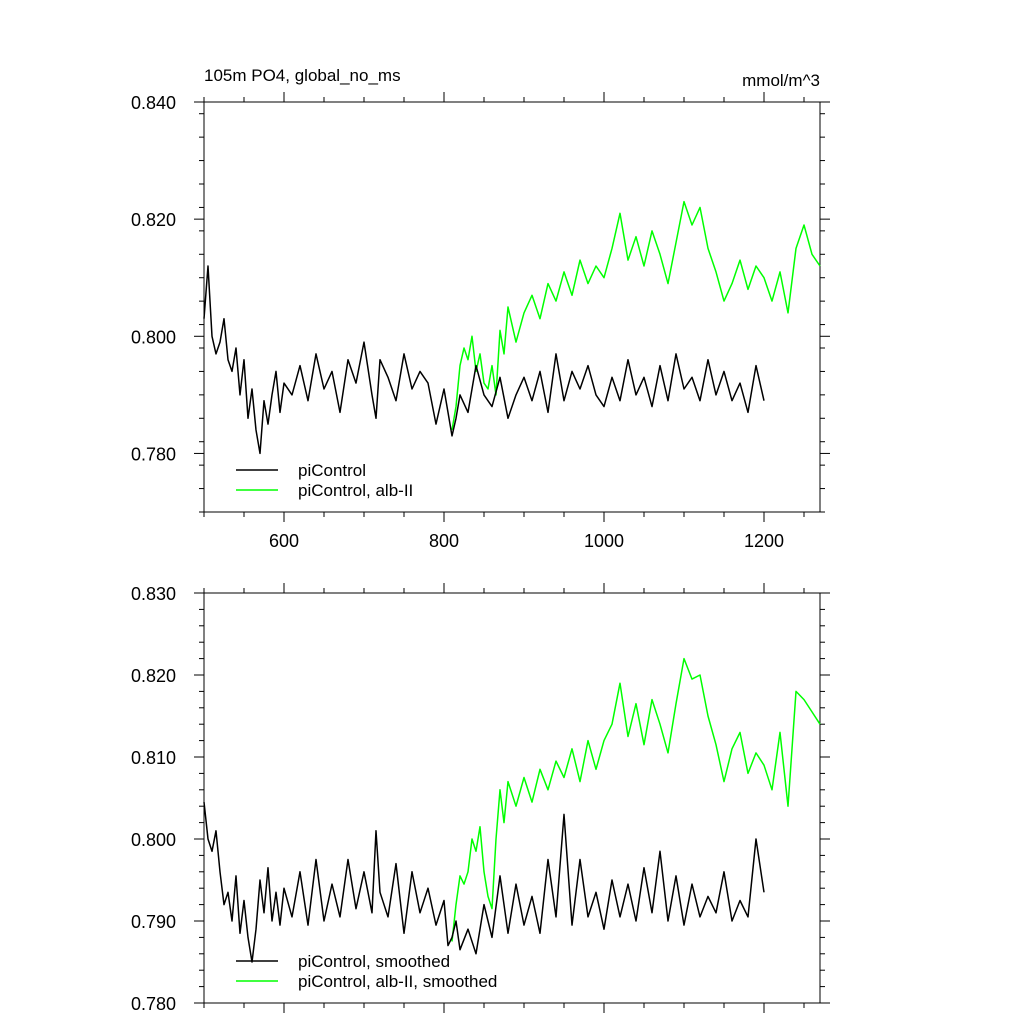  What do you see at coordinates (484, 882) in the screenshot?
I see `series-picontrol-smoothed` at bounding box center [484, 882].